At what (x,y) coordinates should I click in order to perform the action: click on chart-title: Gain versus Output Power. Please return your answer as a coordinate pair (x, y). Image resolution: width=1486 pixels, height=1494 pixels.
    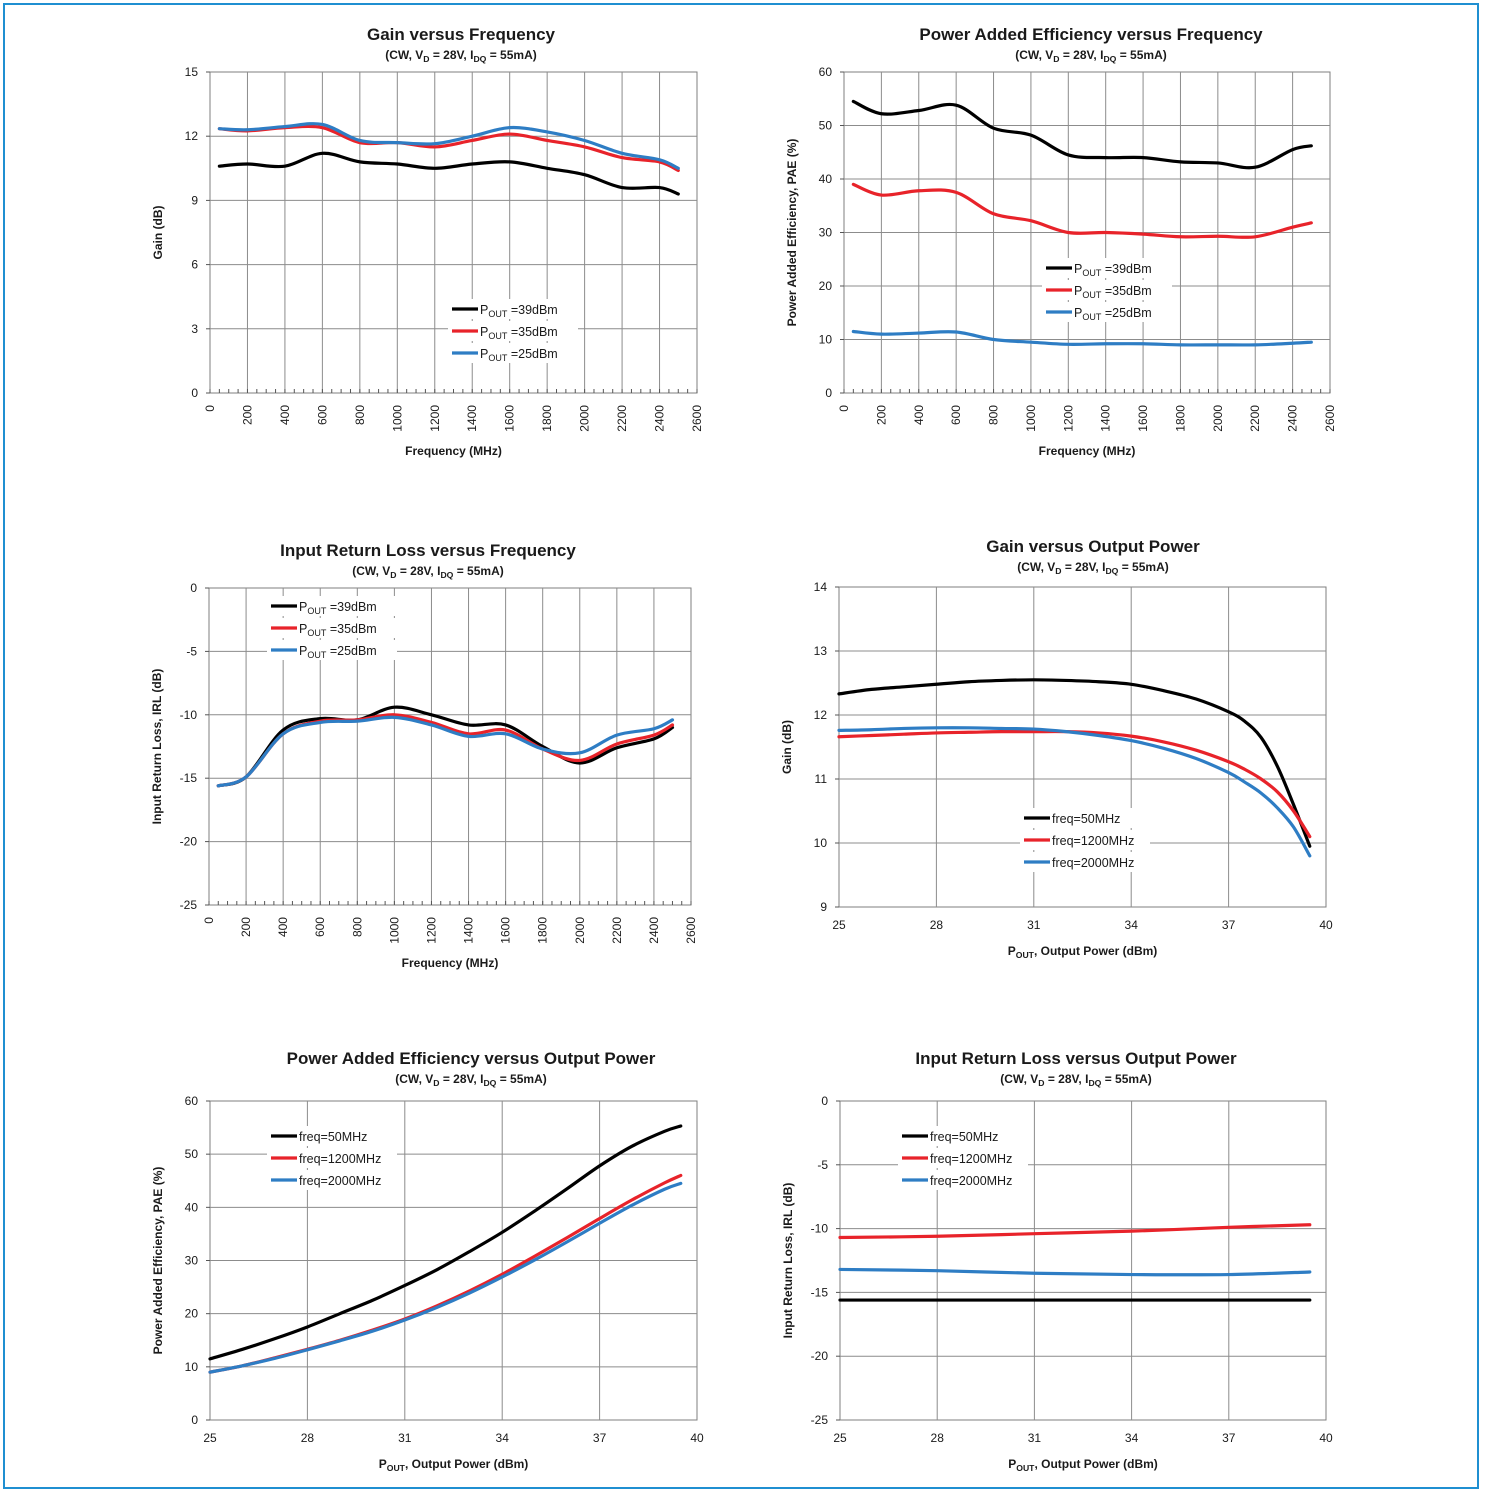
    Looking at the image, I should click on (1093, 546).